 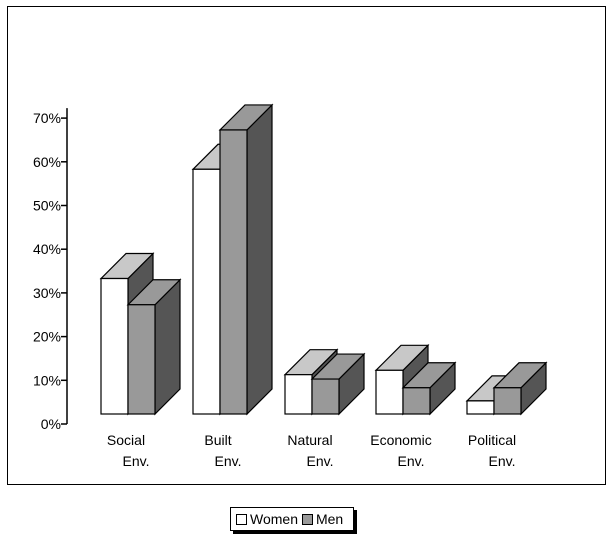 What do you see at coordinates (502, 461) in the screenshot?
I see `category-label-4-1: Env.` at bounding box center [502, 461].